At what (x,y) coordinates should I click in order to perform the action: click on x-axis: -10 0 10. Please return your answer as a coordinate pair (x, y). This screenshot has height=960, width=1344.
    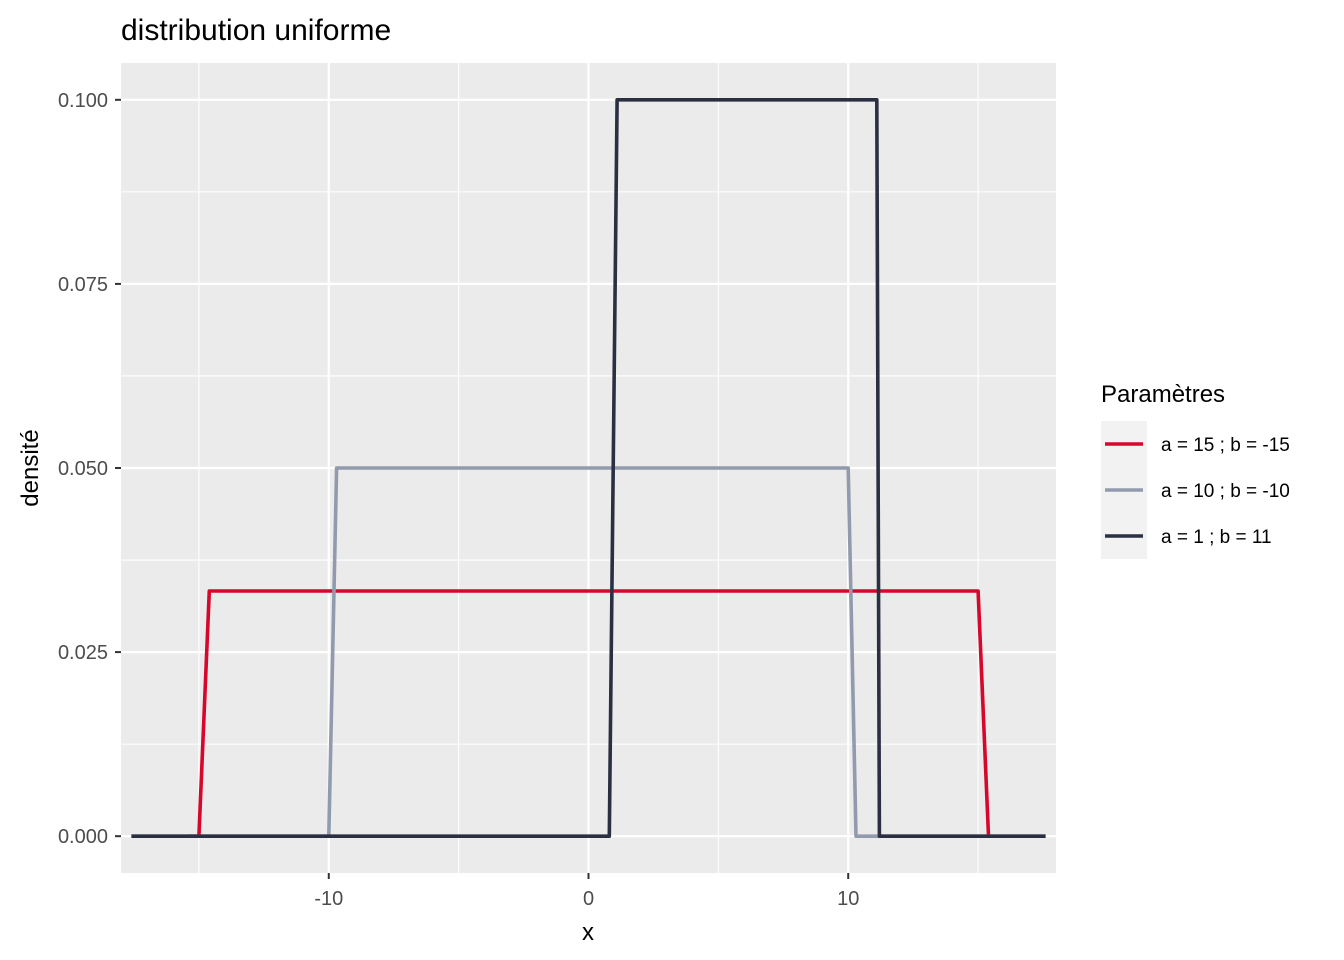
    Looking at the image, I should click on (586, 891).